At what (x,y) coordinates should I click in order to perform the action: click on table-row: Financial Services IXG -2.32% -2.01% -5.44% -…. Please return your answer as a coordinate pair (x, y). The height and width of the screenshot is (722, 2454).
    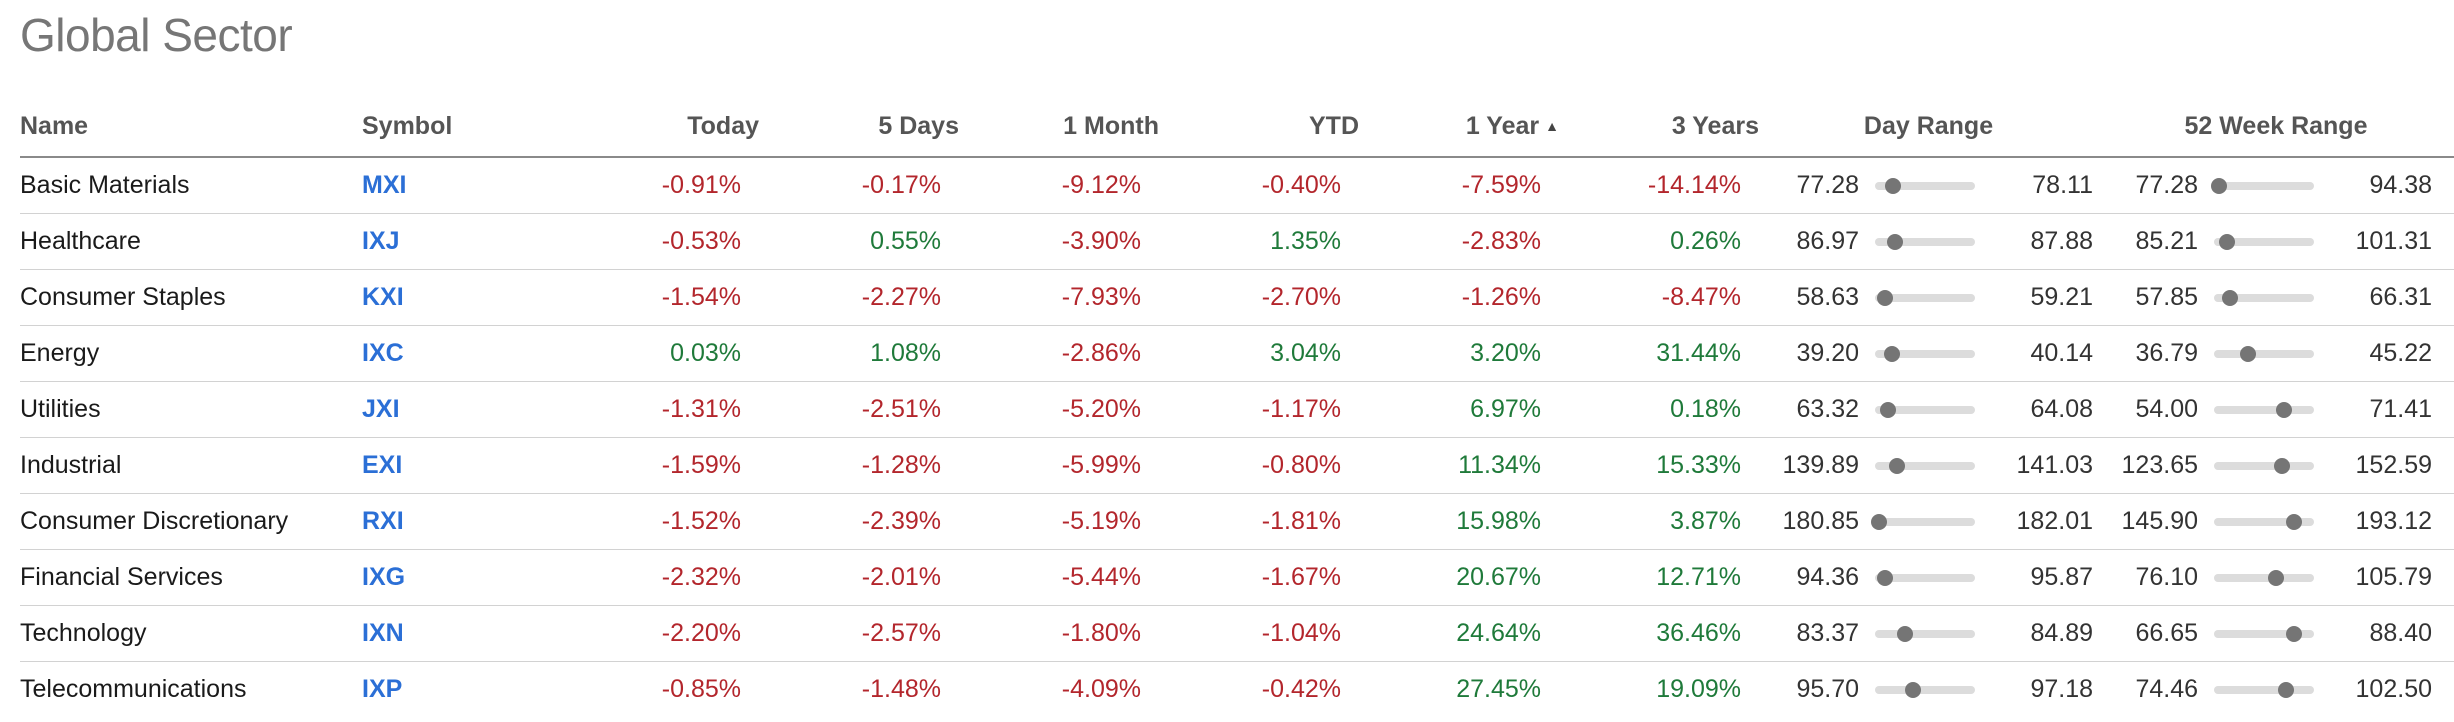
    Looking at the image, I should click on (1237, 577).